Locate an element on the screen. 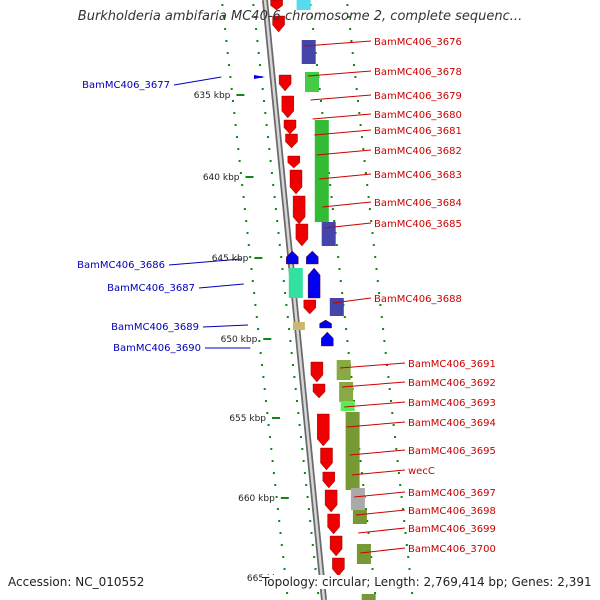 The image size is (600, 600). scale-label: 640 kbp is located at coordinates (221, 178).